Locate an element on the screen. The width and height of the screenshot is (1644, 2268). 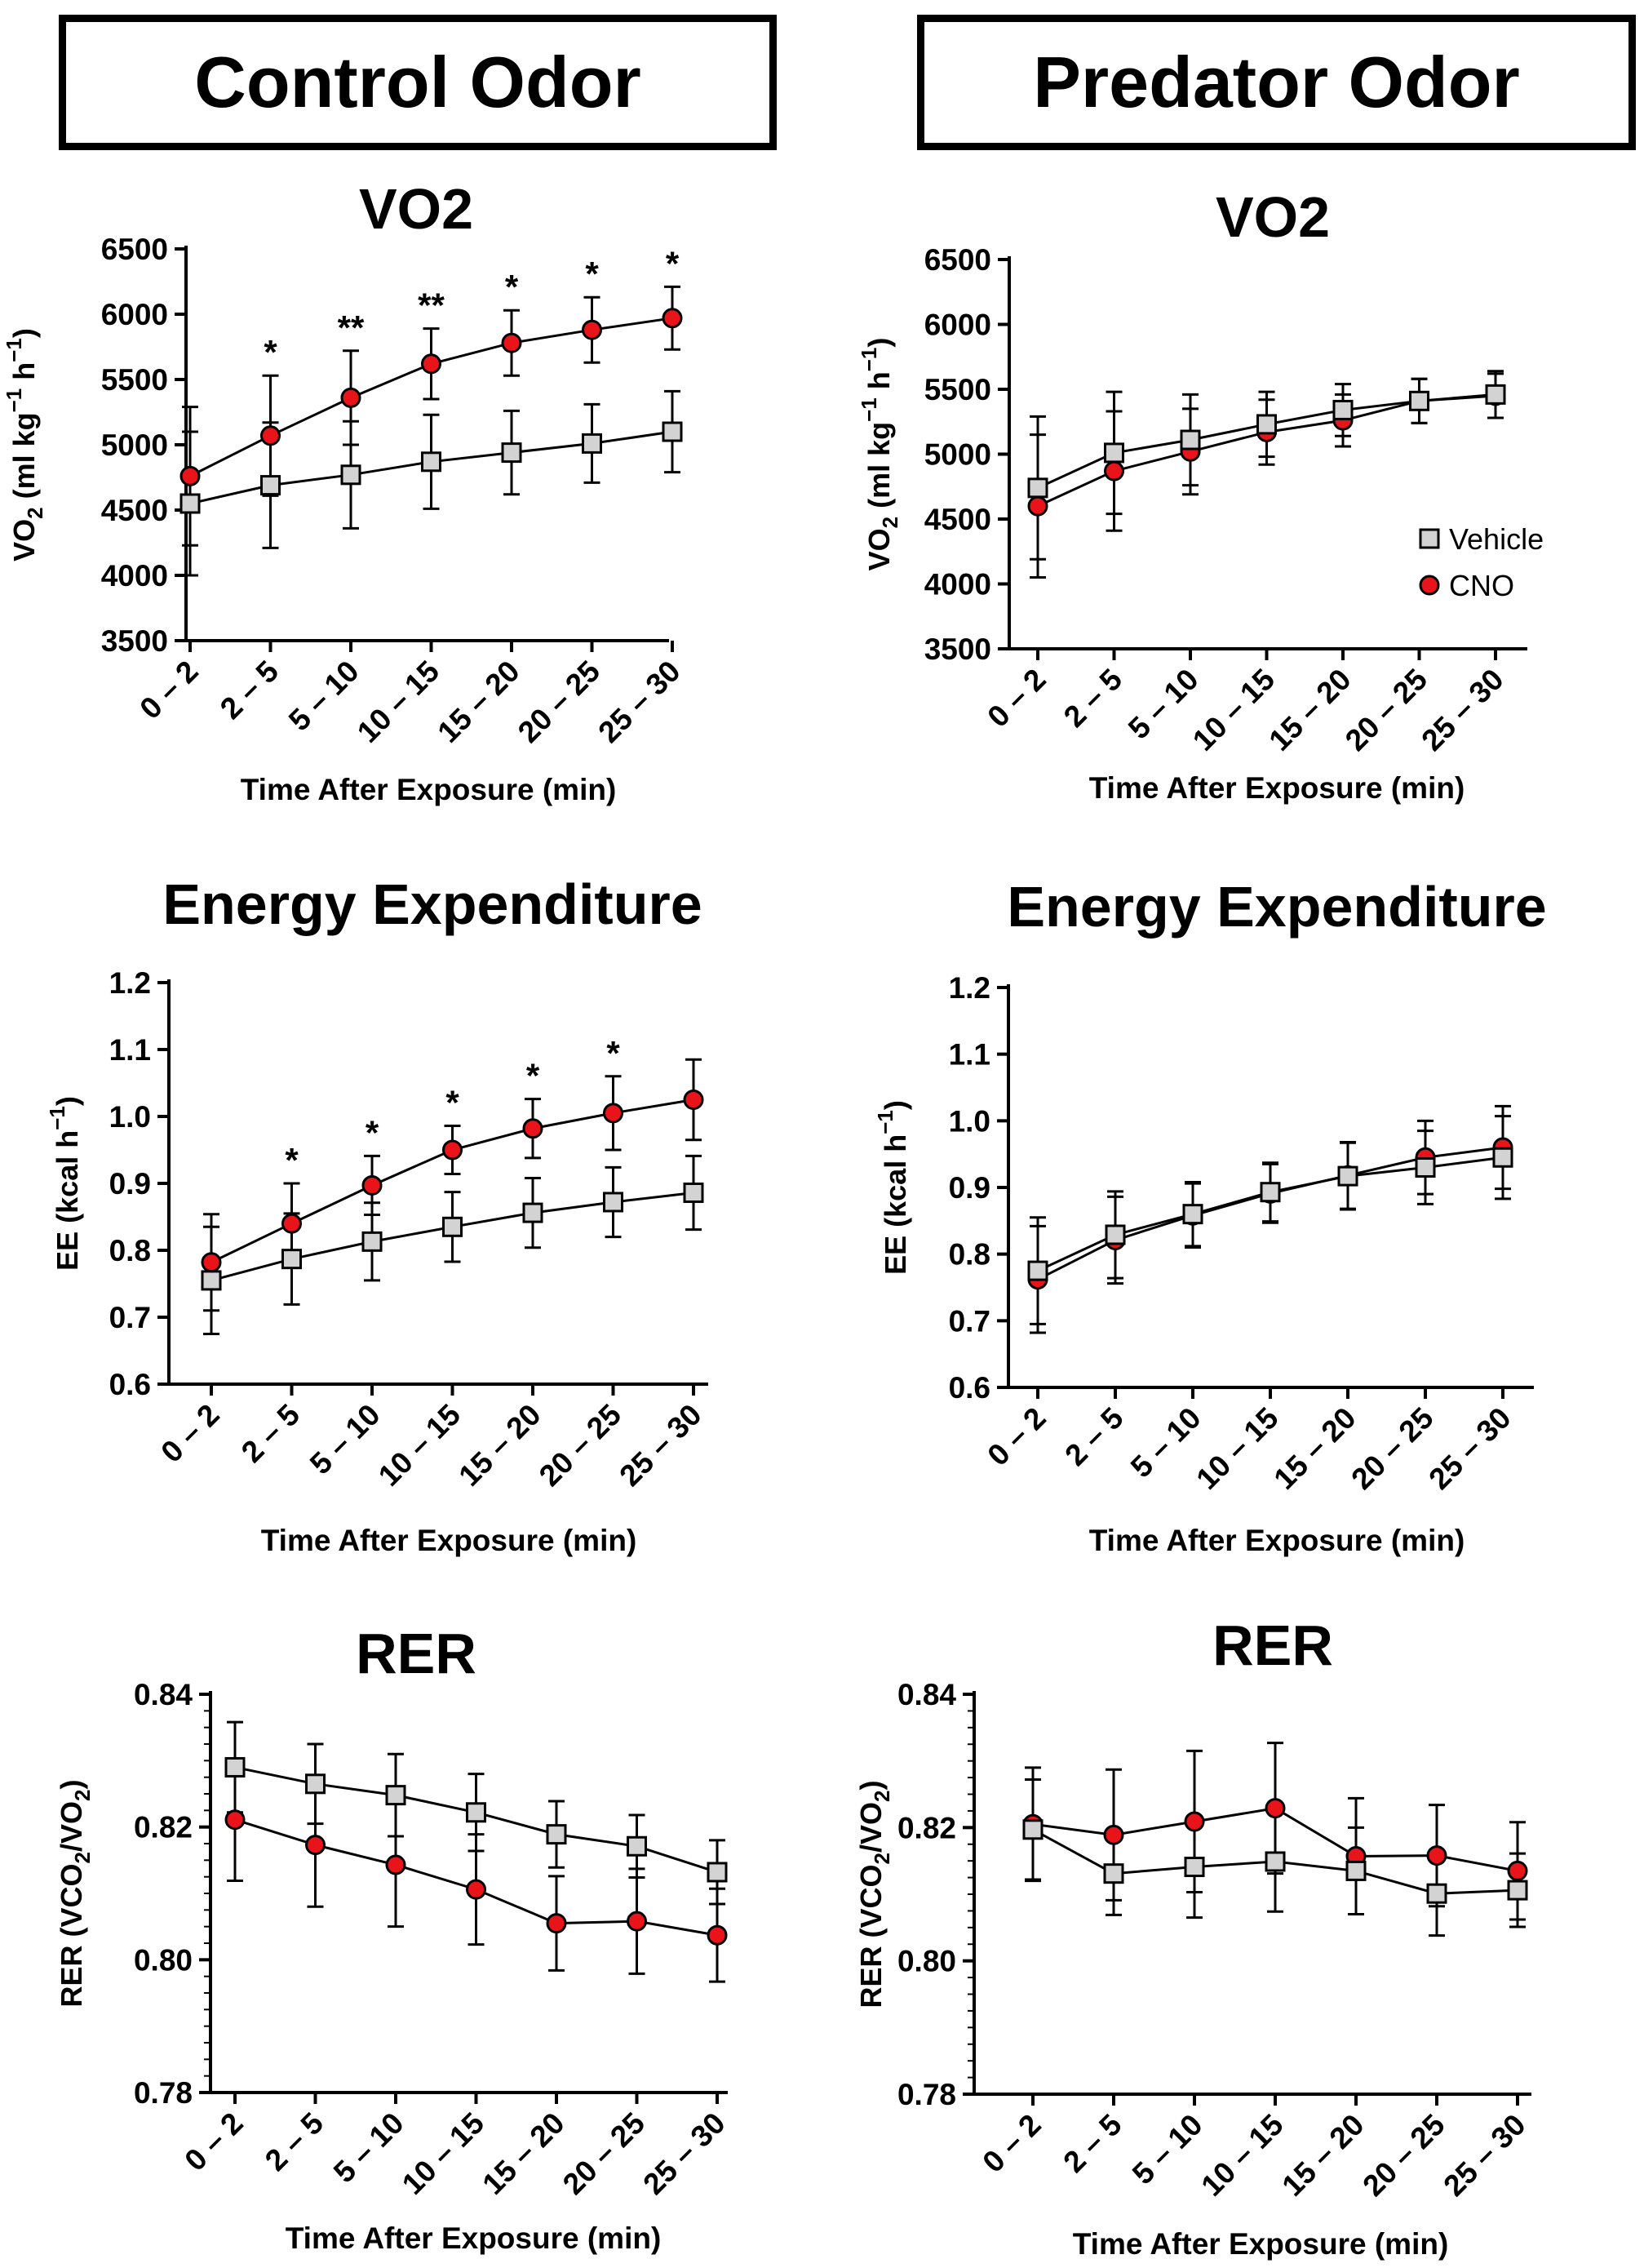
y-tick-label: 0.9 is located at coordinates (969, 1188).